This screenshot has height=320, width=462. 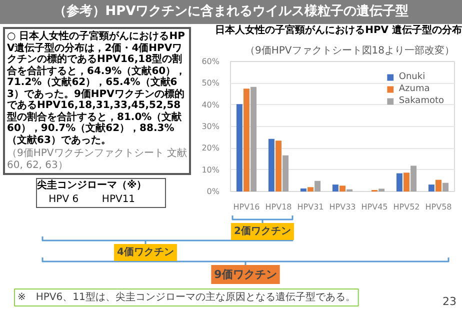 What do you see at coordinates (406, 207) in the screenshot?
I see `x-tick-label: HPV52` at bounding box center [406, 207].